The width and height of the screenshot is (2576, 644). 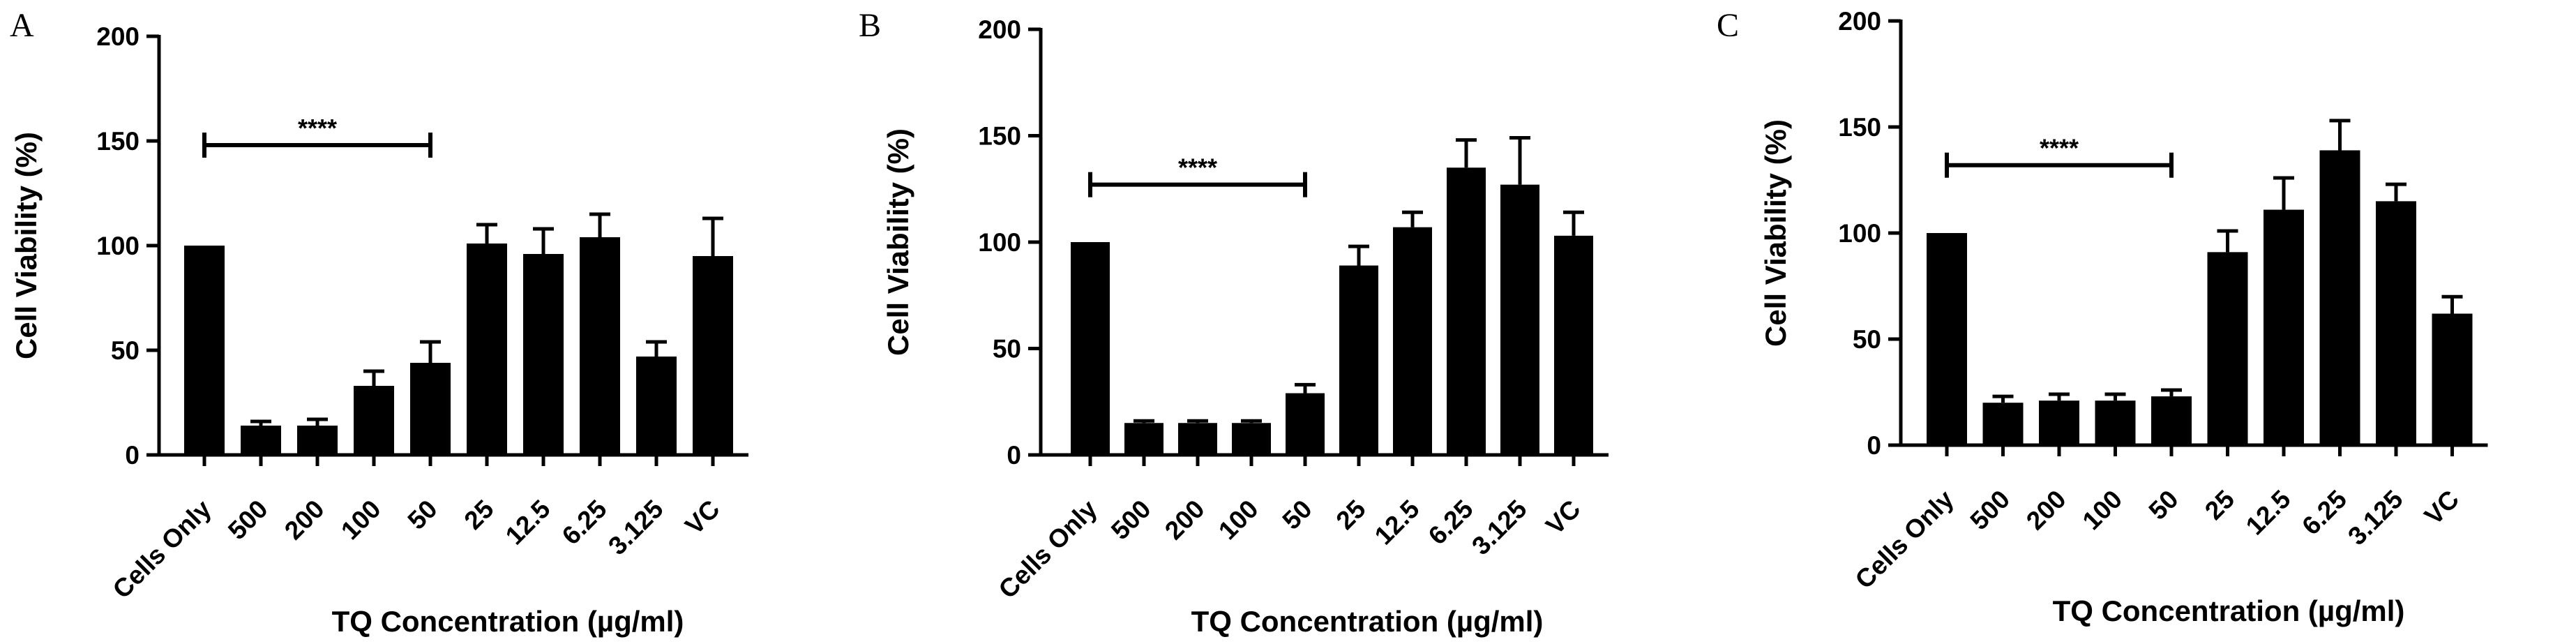 What do you see at coordinates (870, 25) in the screenshot?
I see `panel-letter: B` at bounding box center [870, 25].